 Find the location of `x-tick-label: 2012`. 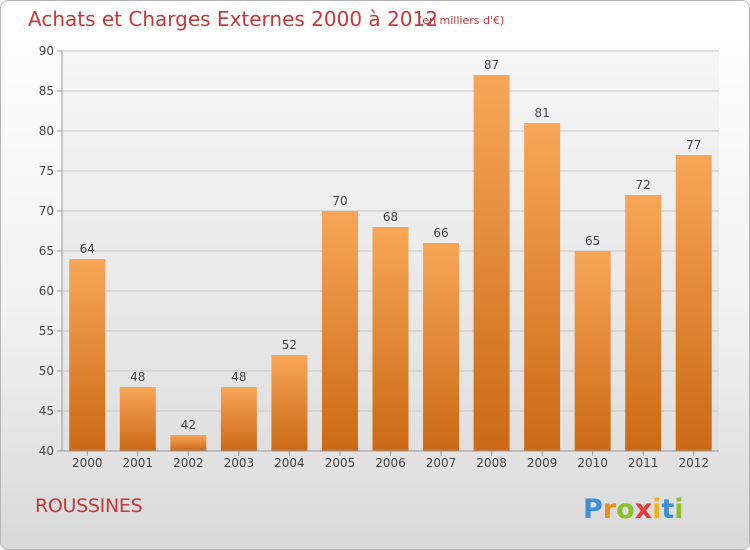

x-tick-label: 2012 is located at coordinates (693, 463).